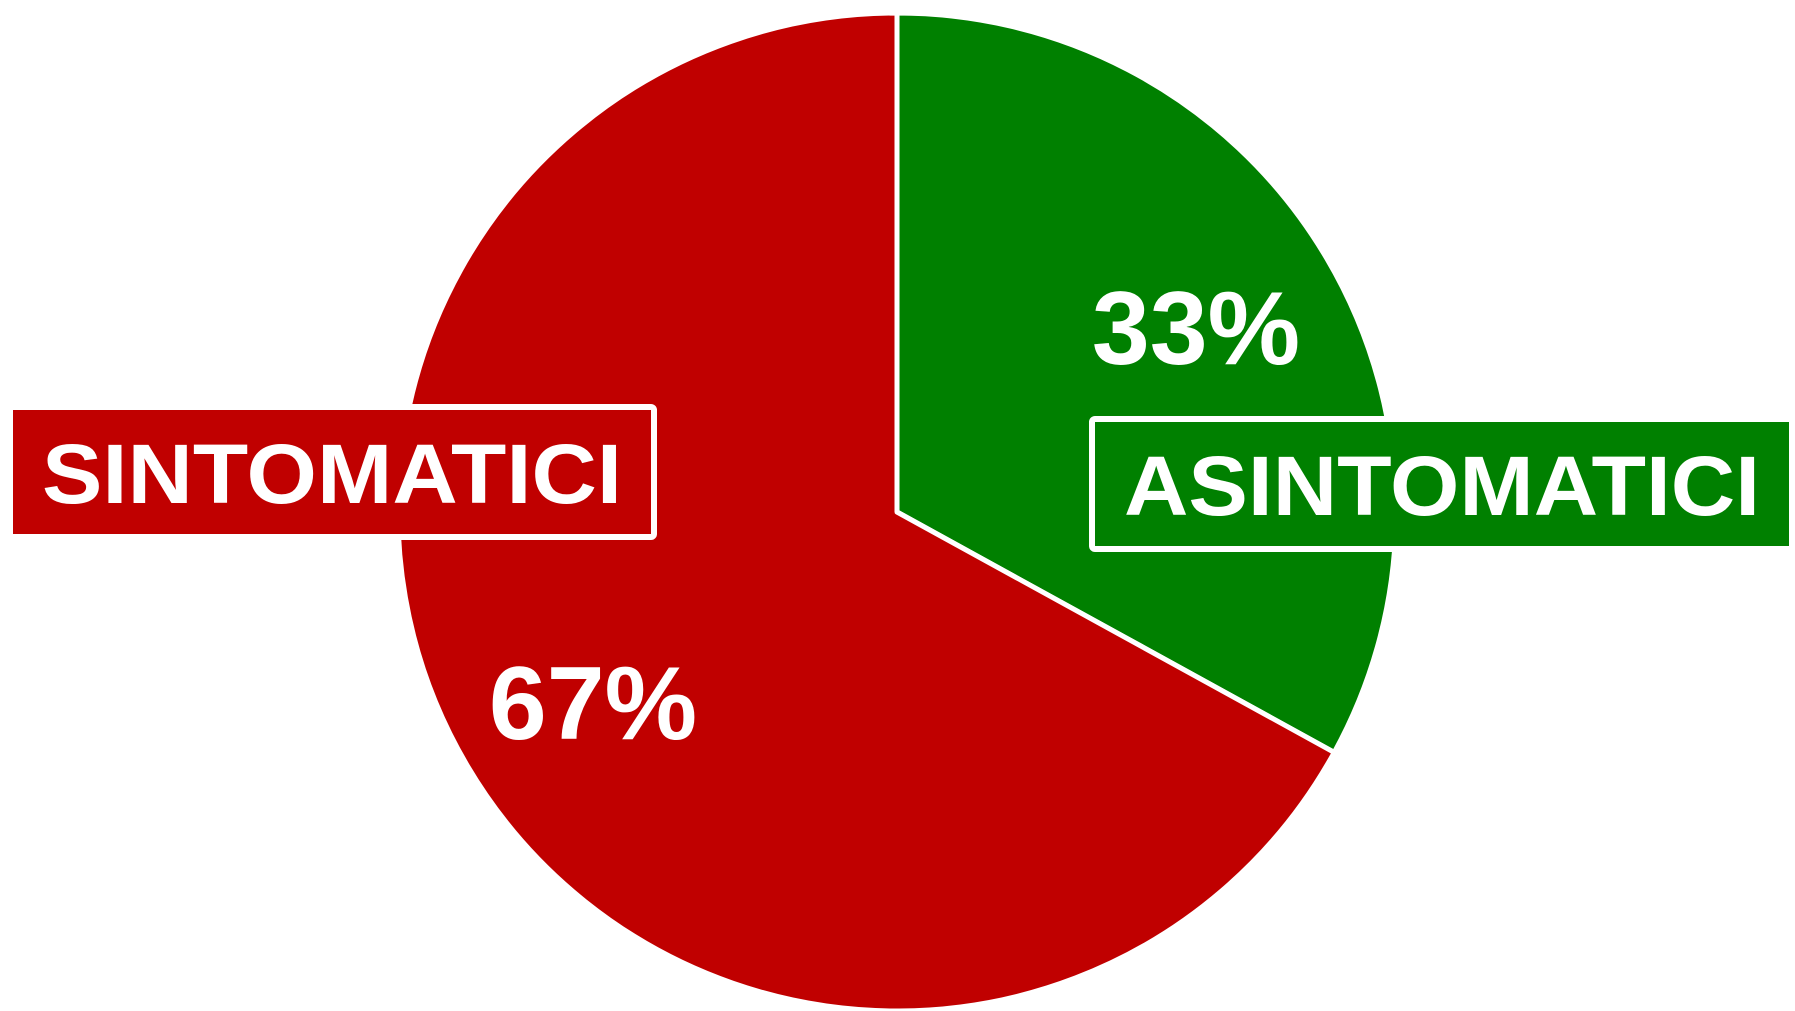 This screenshot has height=1011, width=1795. What do you see at coordinates (1196, 329) in the screenshot?
I see `value-label: 33%` at bounding box center [1196, 329].